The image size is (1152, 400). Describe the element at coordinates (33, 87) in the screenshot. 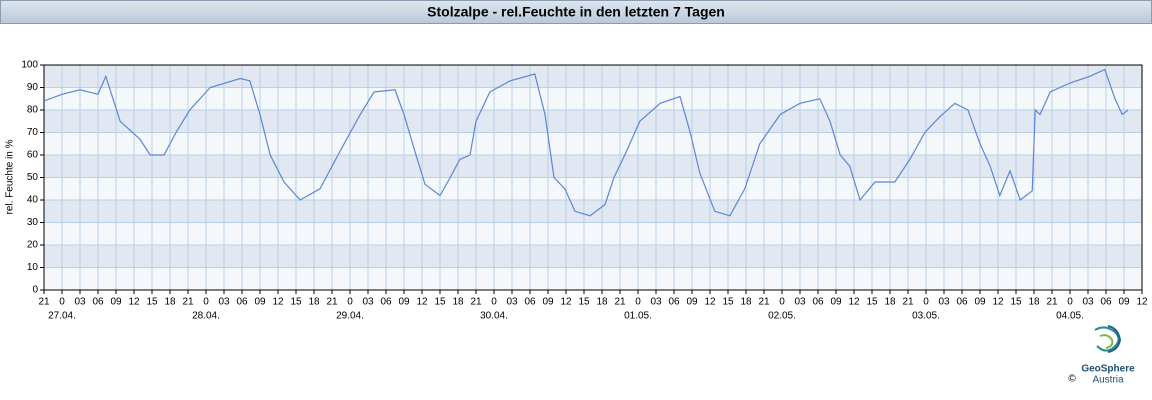

I see `y-tick-label: 90` at that location.